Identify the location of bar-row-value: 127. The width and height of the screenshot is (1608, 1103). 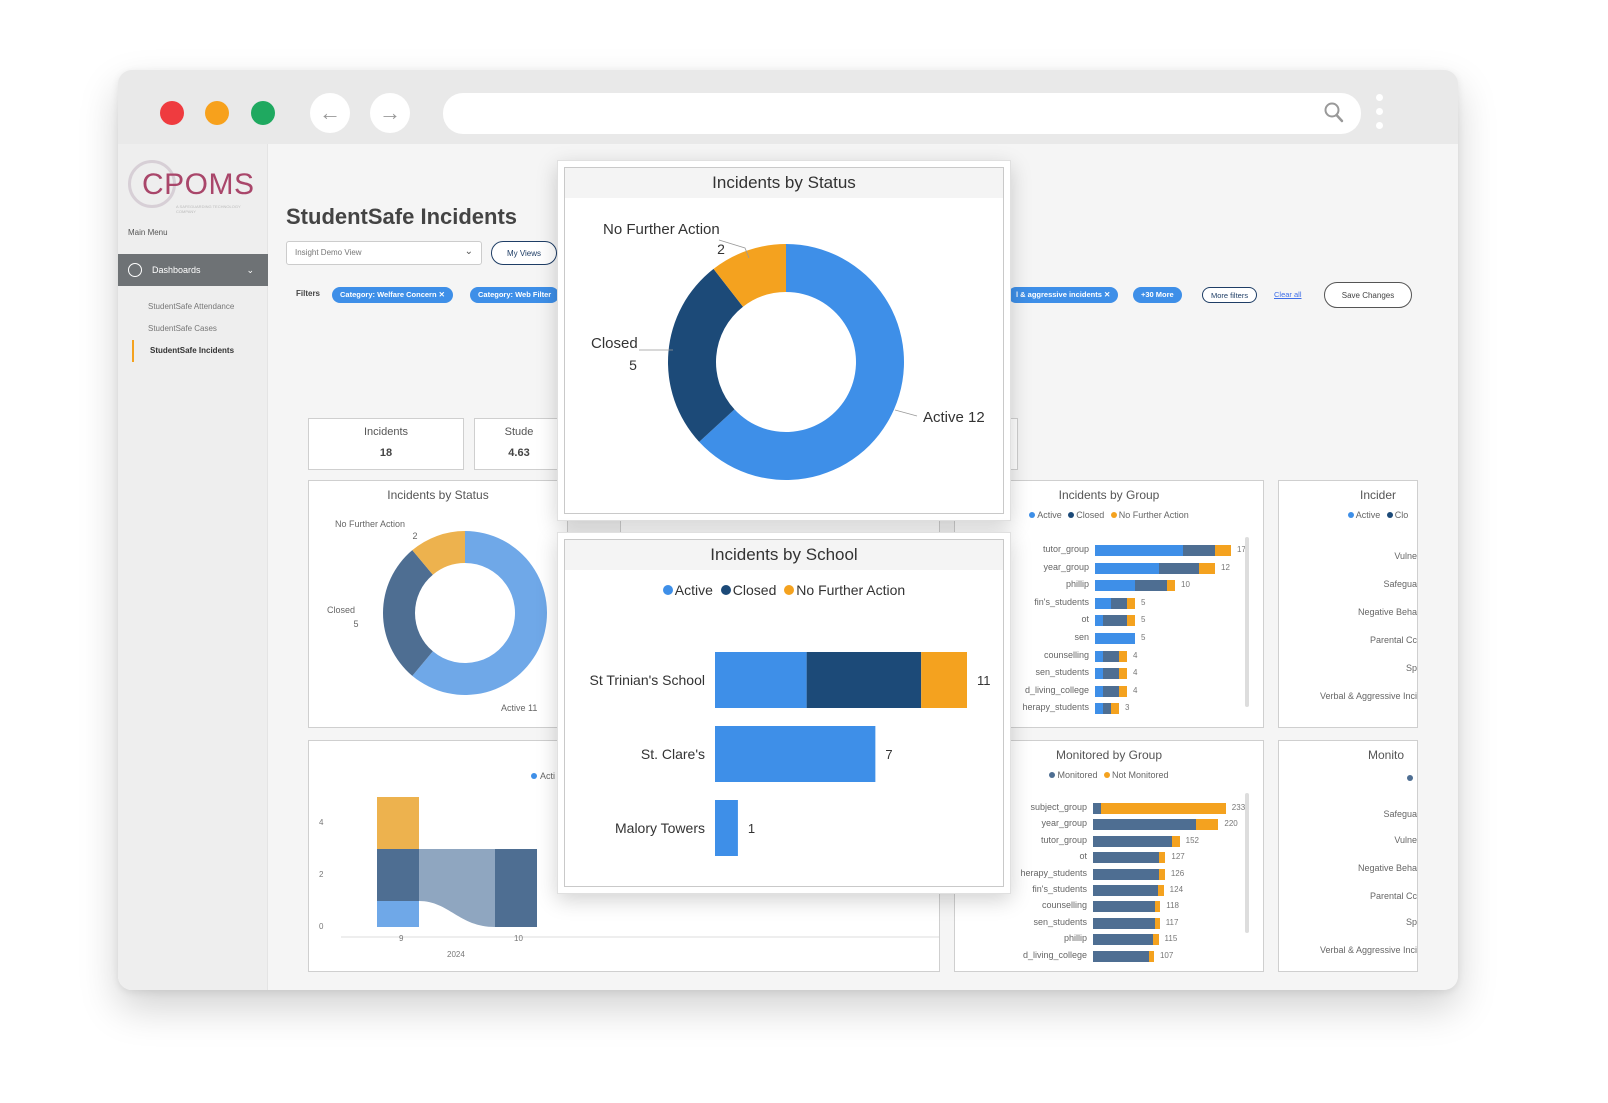
(1178, 857).